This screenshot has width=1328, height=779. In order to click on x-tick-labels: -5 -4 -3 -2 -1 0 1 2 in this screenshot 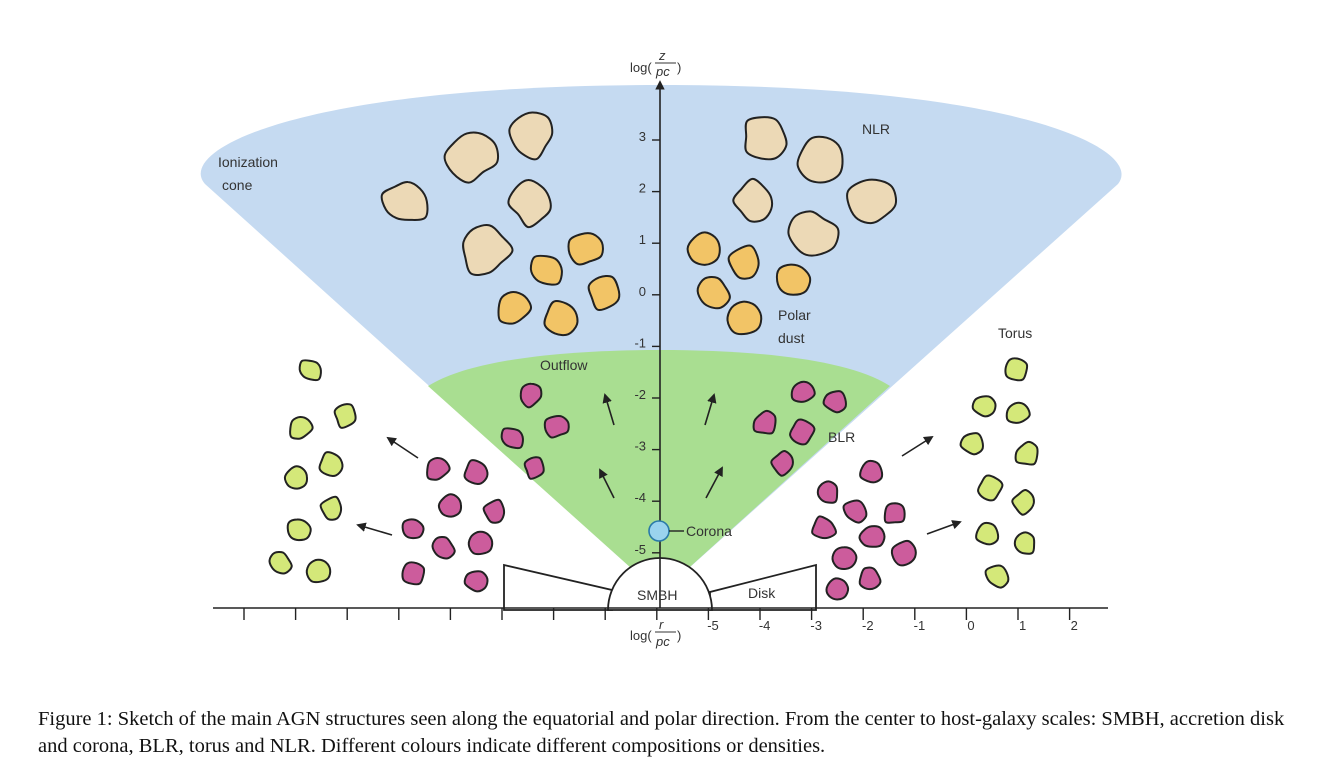, I will do `click(892, 625)`.